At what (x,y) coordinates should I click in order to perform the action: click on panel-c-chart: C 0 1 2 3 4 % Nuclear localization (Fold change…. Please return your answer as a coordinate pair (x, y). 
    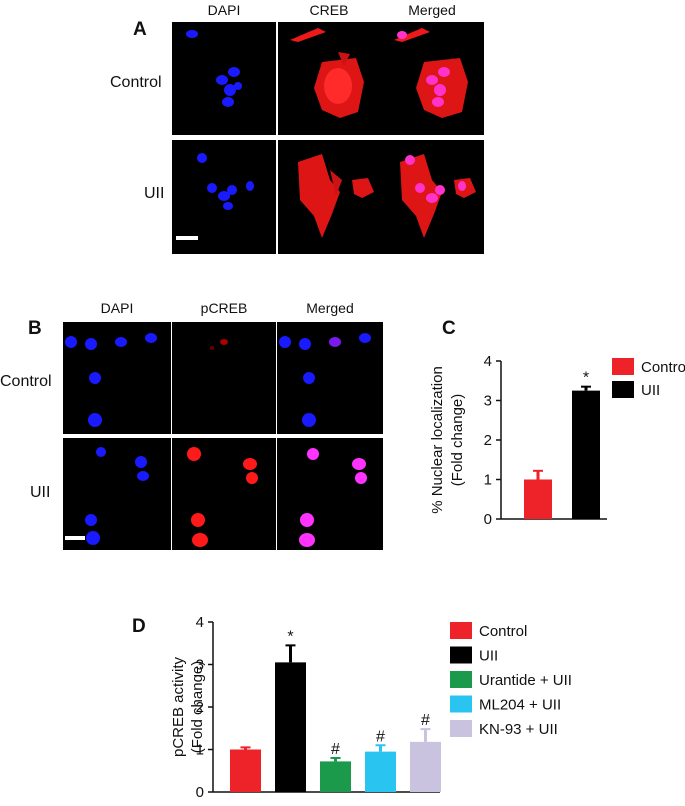
    Looking at the image, I should click on (557, 423).